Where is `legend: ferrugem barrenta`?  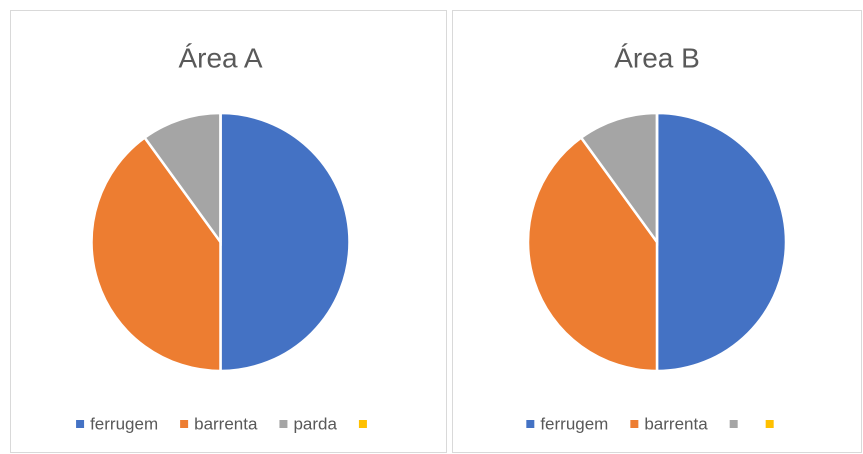
legend: ferrugem barrenta is located at coordinates (650, 423).